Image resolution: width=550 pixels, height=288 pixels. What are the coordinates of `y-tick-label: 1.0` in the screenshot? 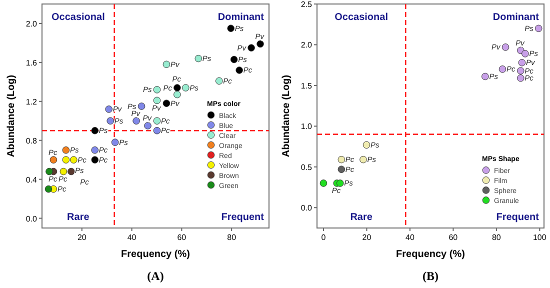 It's located at (306, 127).